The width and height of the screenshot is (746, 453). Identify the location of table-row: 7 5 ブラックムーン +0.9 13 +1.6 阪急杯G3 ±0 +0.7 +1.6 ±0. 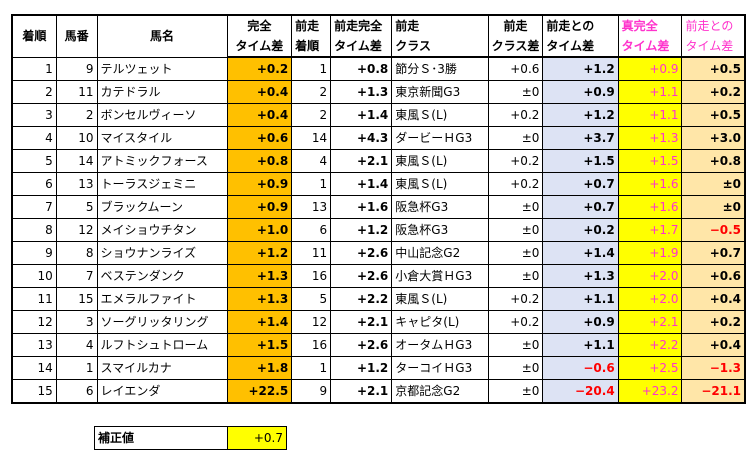
(378, 207).